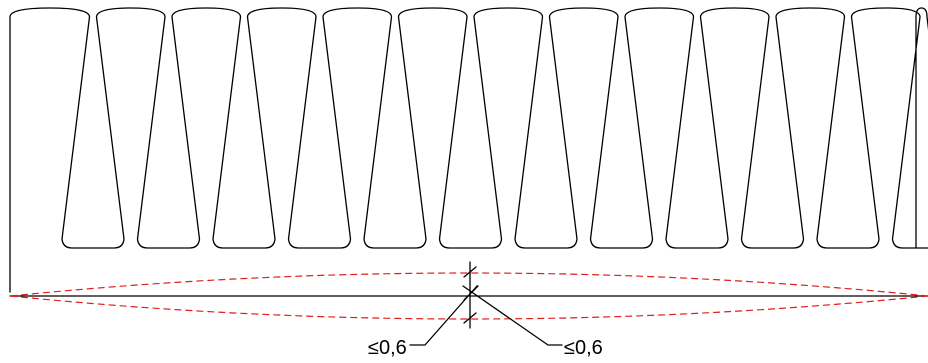  What do you see at coordinates (468, 284) in the screenshot?
I see `tolerance-envelope-upper` at bounding box center [468, 284].